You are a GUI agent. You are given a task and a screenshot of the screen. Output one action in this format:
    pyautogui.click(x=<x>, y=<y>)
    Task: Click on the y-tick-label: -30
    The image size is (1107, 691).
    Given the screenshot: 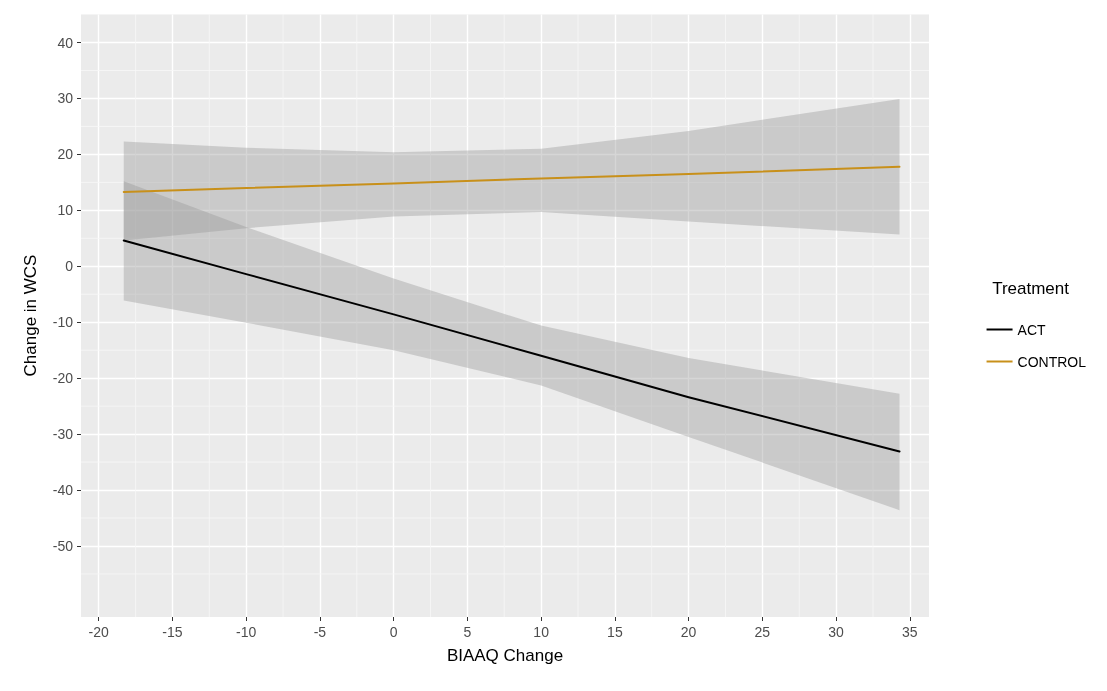 What is the action you would take?
    pyautogui.click(x=63, y=434)
    